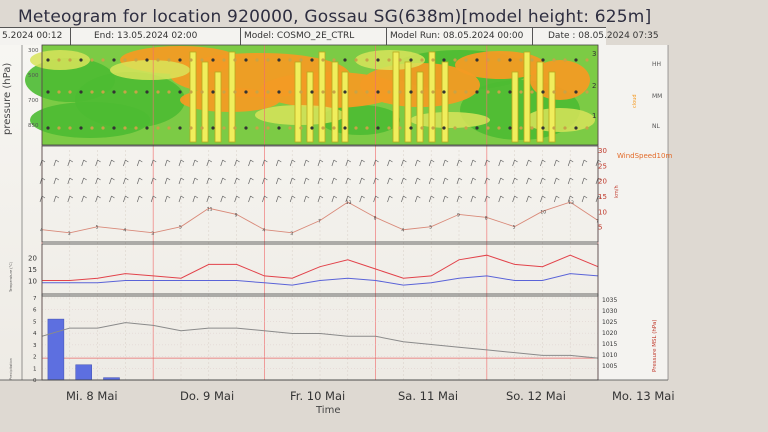  Describe the element at coordinates (35, 299) in the screenshot. I see `precip-tick: 7` at that location.